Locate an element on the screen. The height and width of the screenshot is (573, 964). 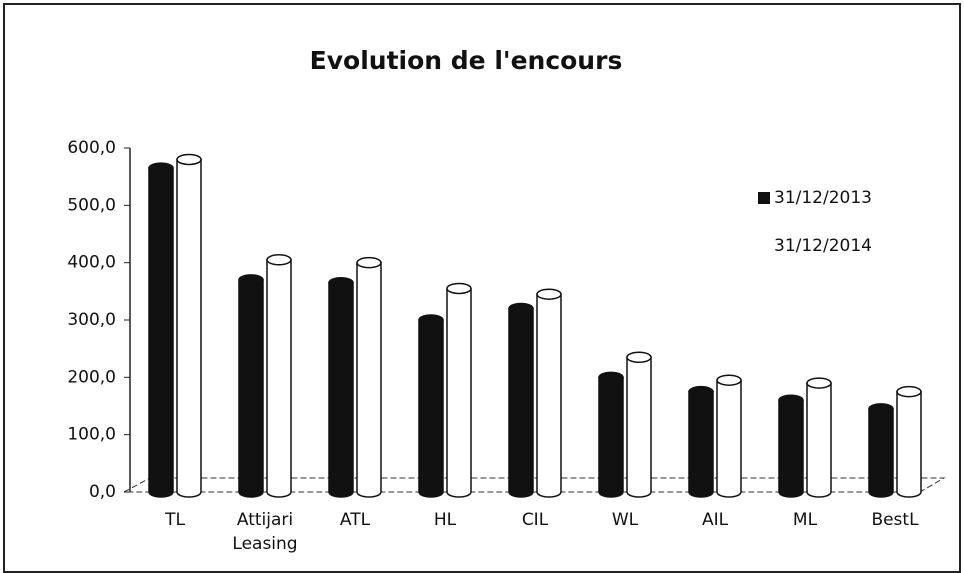
y-tick-label: 100,0 is located at coordinates (91, 435).